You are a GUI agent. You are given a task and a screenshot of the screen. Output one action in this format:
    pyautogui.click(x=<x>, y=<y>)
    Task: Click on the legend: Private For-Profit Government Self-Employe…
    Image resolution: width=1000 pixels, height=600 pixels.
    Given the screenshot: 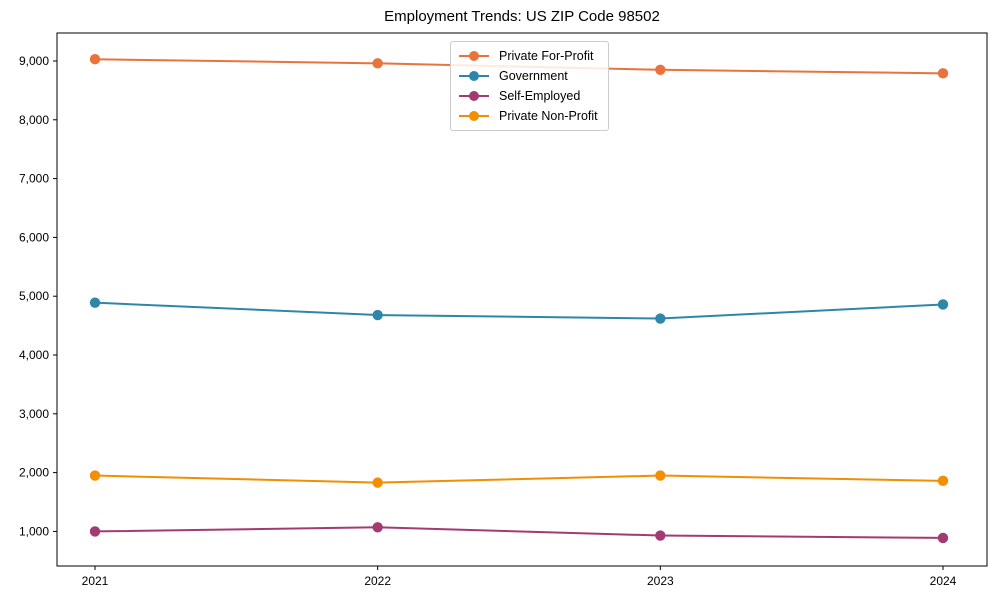 What is the action you would take?
    pyautogui.click(x=529, y=86)
    